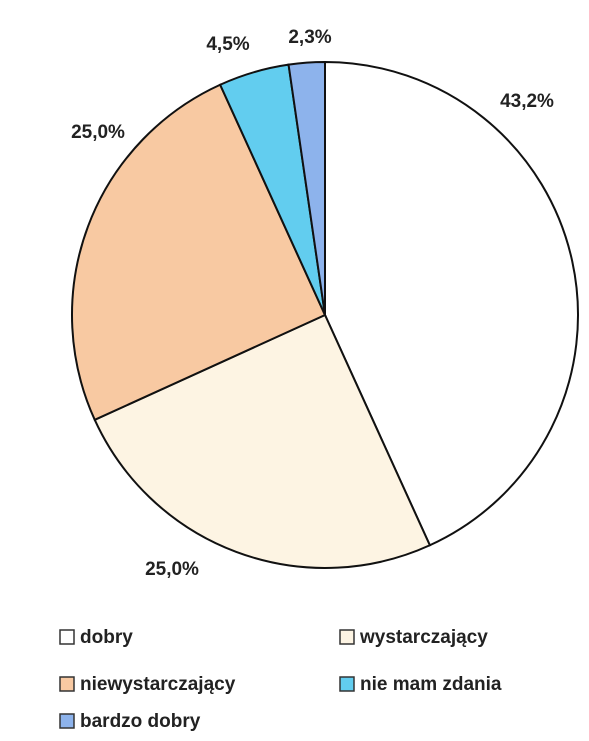 This screenshot has height=741, width=589. Describe the element at coordinates (423, 637) in the screenshot. I see `legend-label: wystarczający` at that location.